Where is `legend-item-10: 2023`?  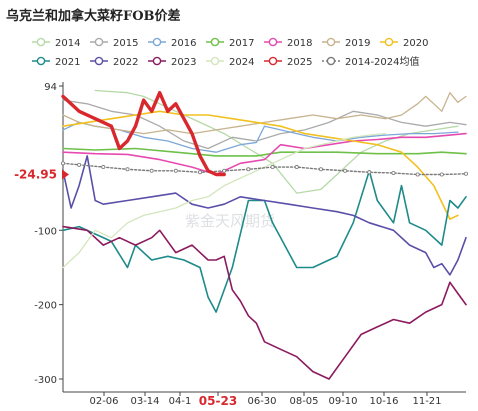
legend-item-10: 2023 is located at coordinates (172, 62).